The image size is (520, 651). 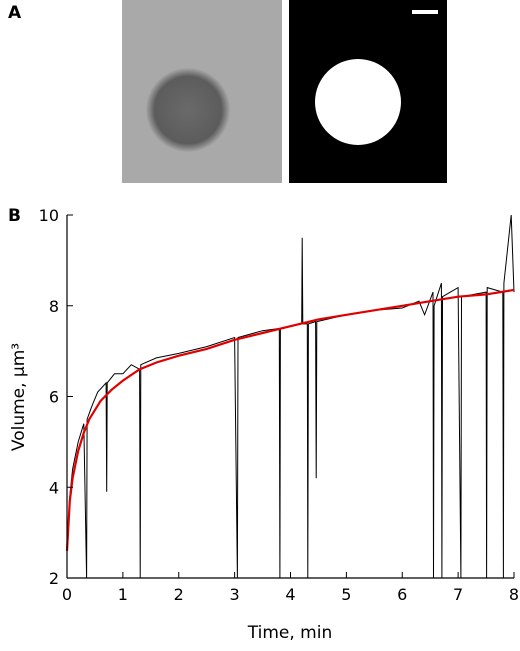 I want to click on x-axis-label: Time, min, so click(x=289, y=633).